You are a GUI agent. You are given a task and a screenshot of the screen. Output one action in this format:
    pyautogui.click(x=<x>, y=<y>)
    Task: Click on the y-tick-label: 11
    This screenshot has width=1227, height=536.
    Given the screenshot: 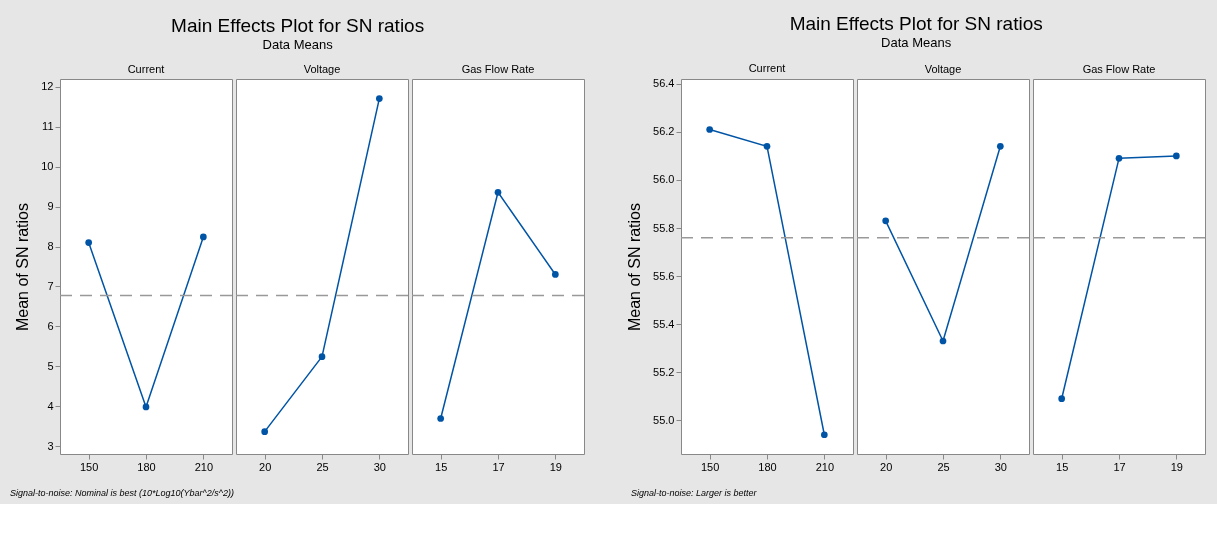 What is the action you would take?
    pyautogui.click(x=48, y=126)
    